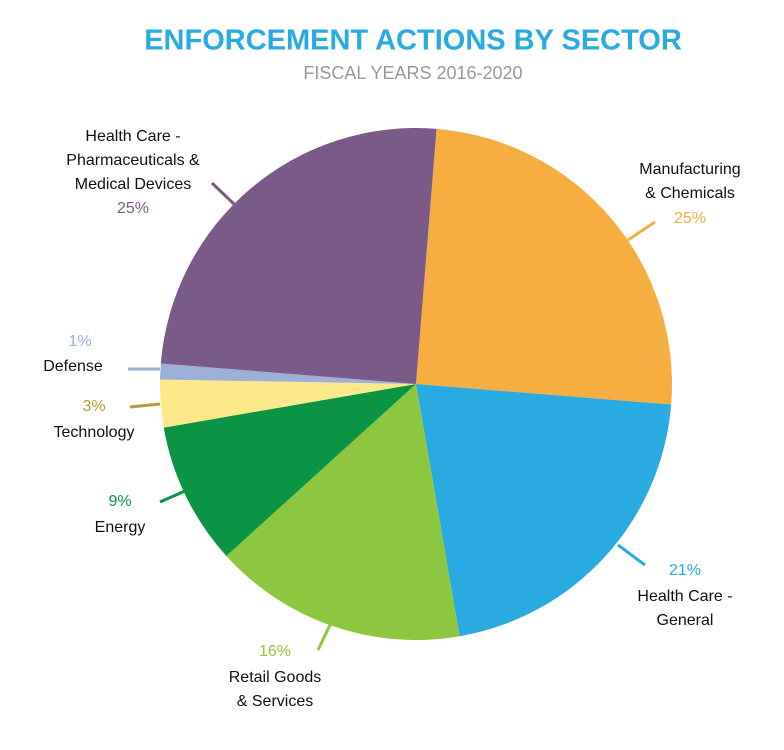 This screenshot has width=784, height=750. I want to click on category-label: Retail Goods & Services, so click(275, 689).